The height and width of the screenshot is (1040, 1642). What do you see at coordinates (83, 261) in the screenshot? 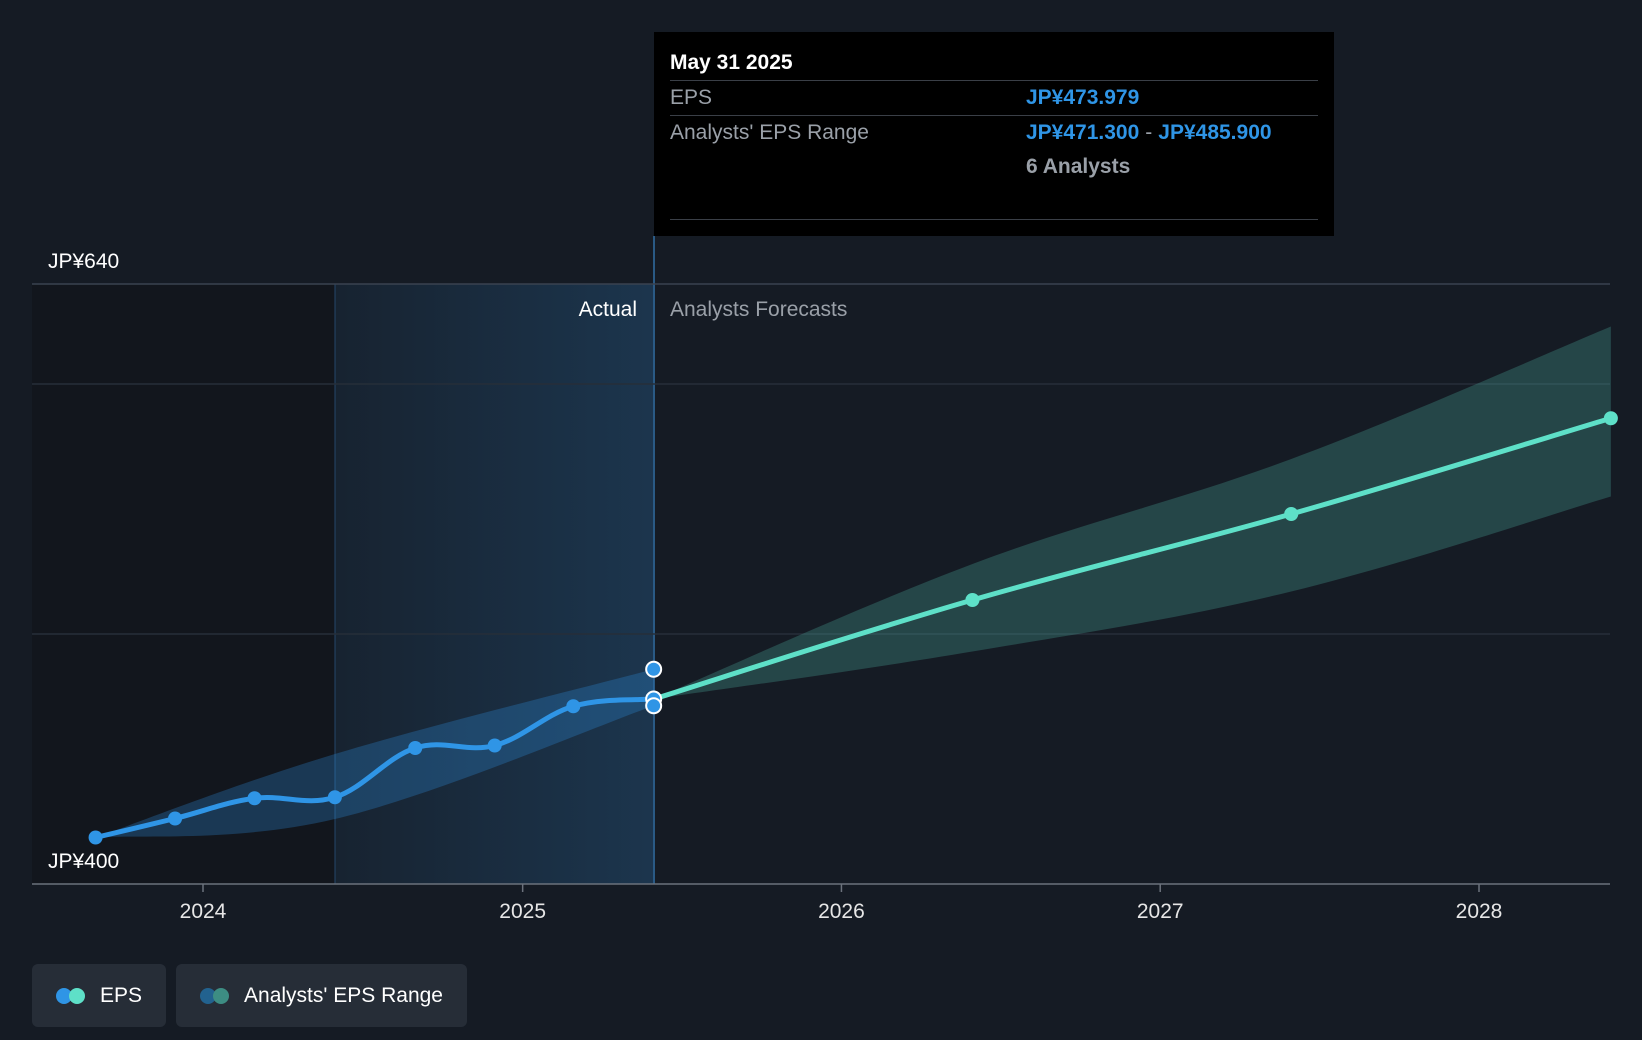
I see `y-tick-top: JP¥640` at bounding box center [83, 261].